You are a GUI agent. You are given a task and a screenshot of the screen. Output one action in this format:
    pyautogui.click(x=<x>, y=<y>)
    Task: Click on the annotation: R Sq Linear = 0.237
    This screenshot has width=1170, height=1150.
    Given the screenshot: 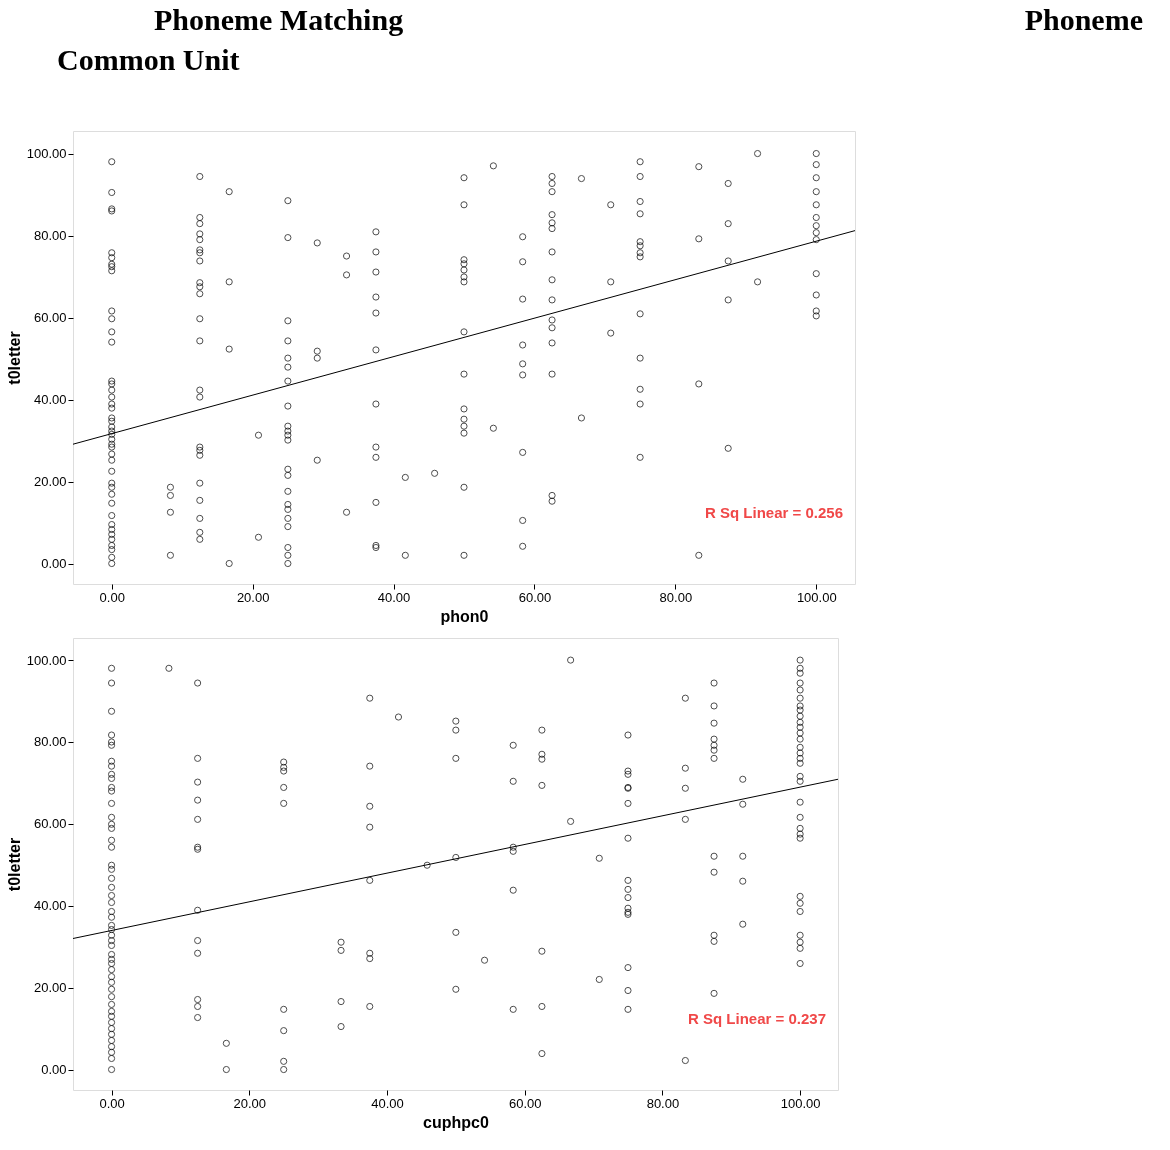 What is the action you would take?
    pyautogui.click(x=757, y=1018)
    